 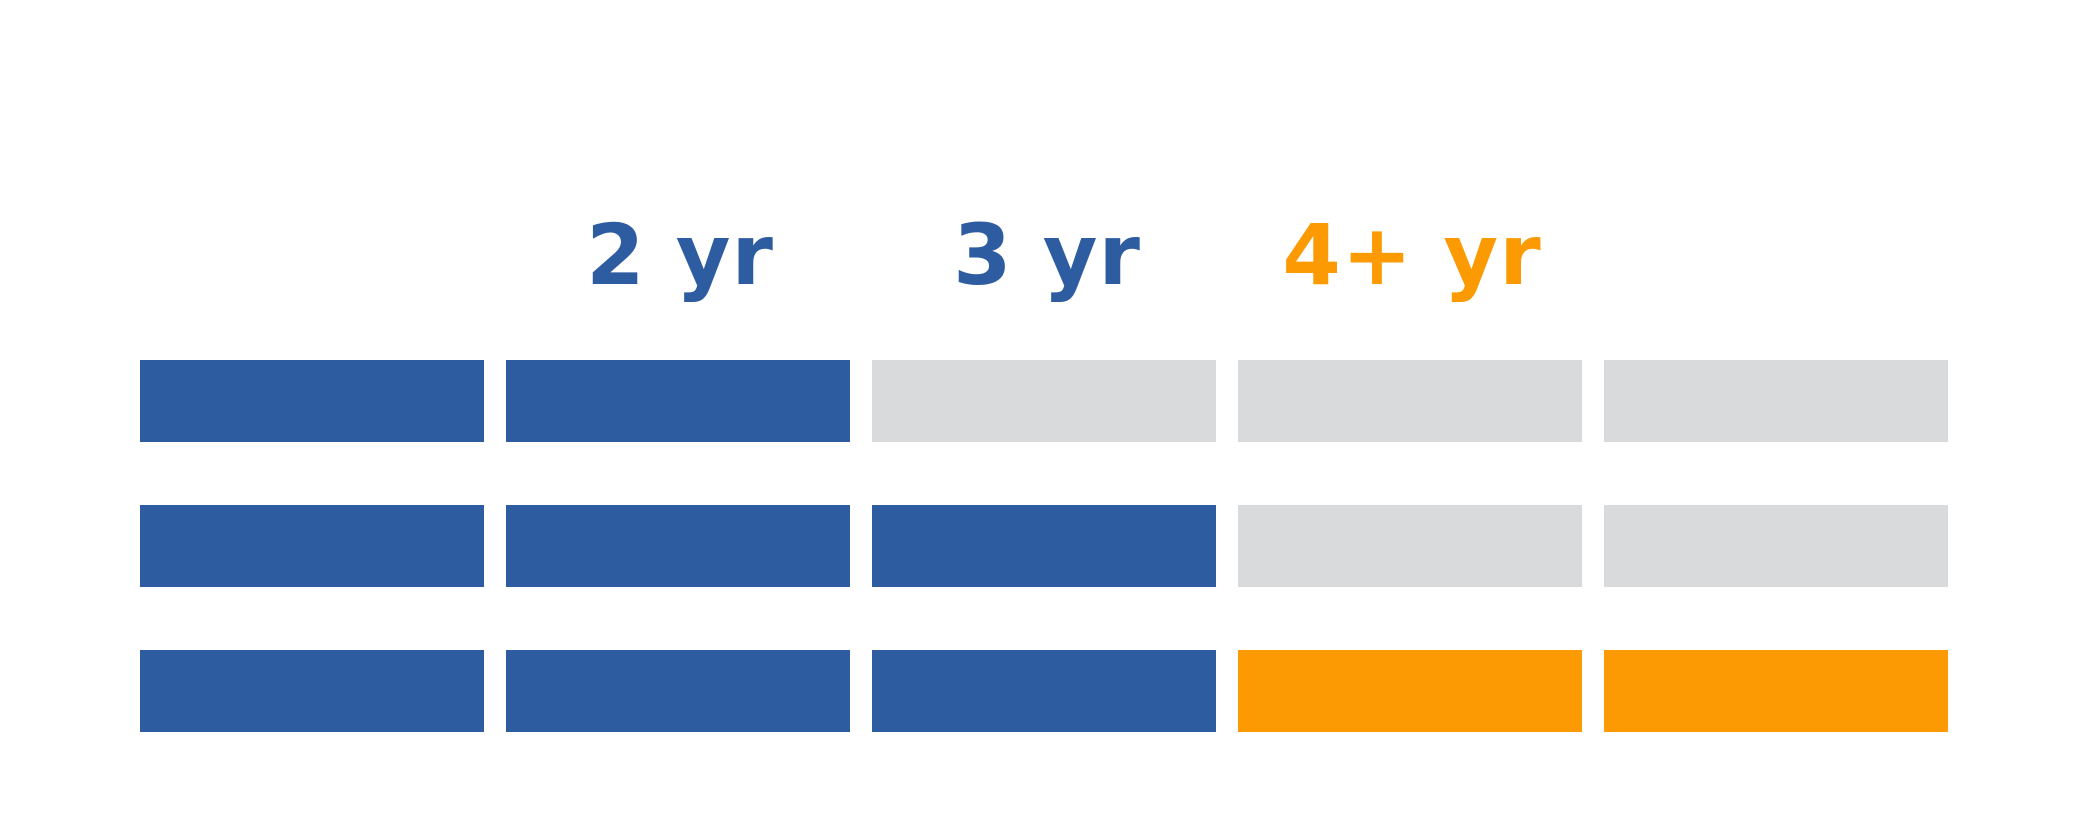 I want to click on row-4-plus-year, so click(x=1042, y=691).